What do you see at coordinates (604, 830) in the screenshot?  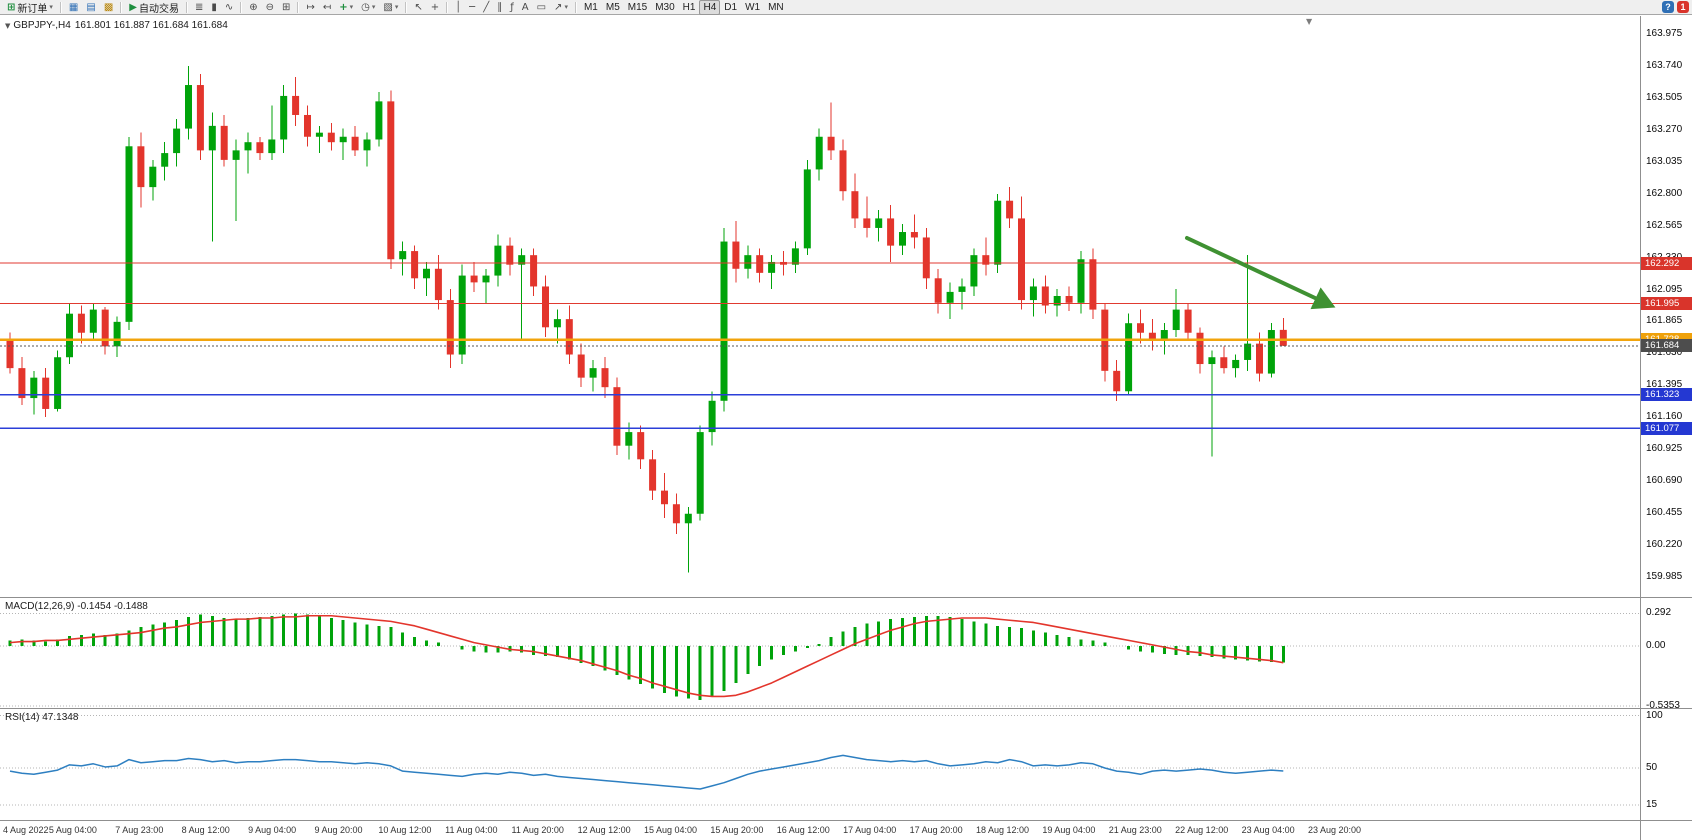 I see `time-tick-label: 12 Aug 12:00` at bounding box center [604, 830].